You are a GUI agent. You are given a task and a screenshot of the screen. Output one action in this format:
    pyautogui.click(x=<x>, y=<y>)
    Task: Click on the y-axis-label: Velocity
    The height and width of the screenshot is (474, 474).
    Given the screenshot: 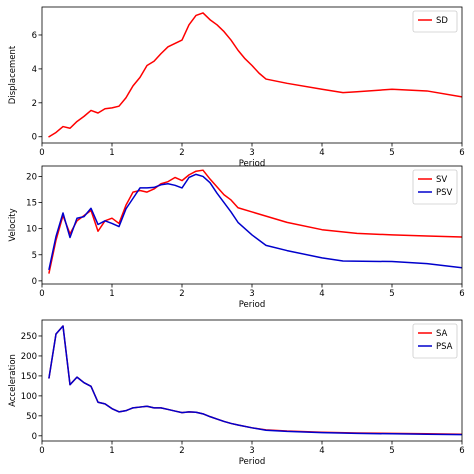 What is the action you would take?
    pyautogui.click(x=13, y=224)
    